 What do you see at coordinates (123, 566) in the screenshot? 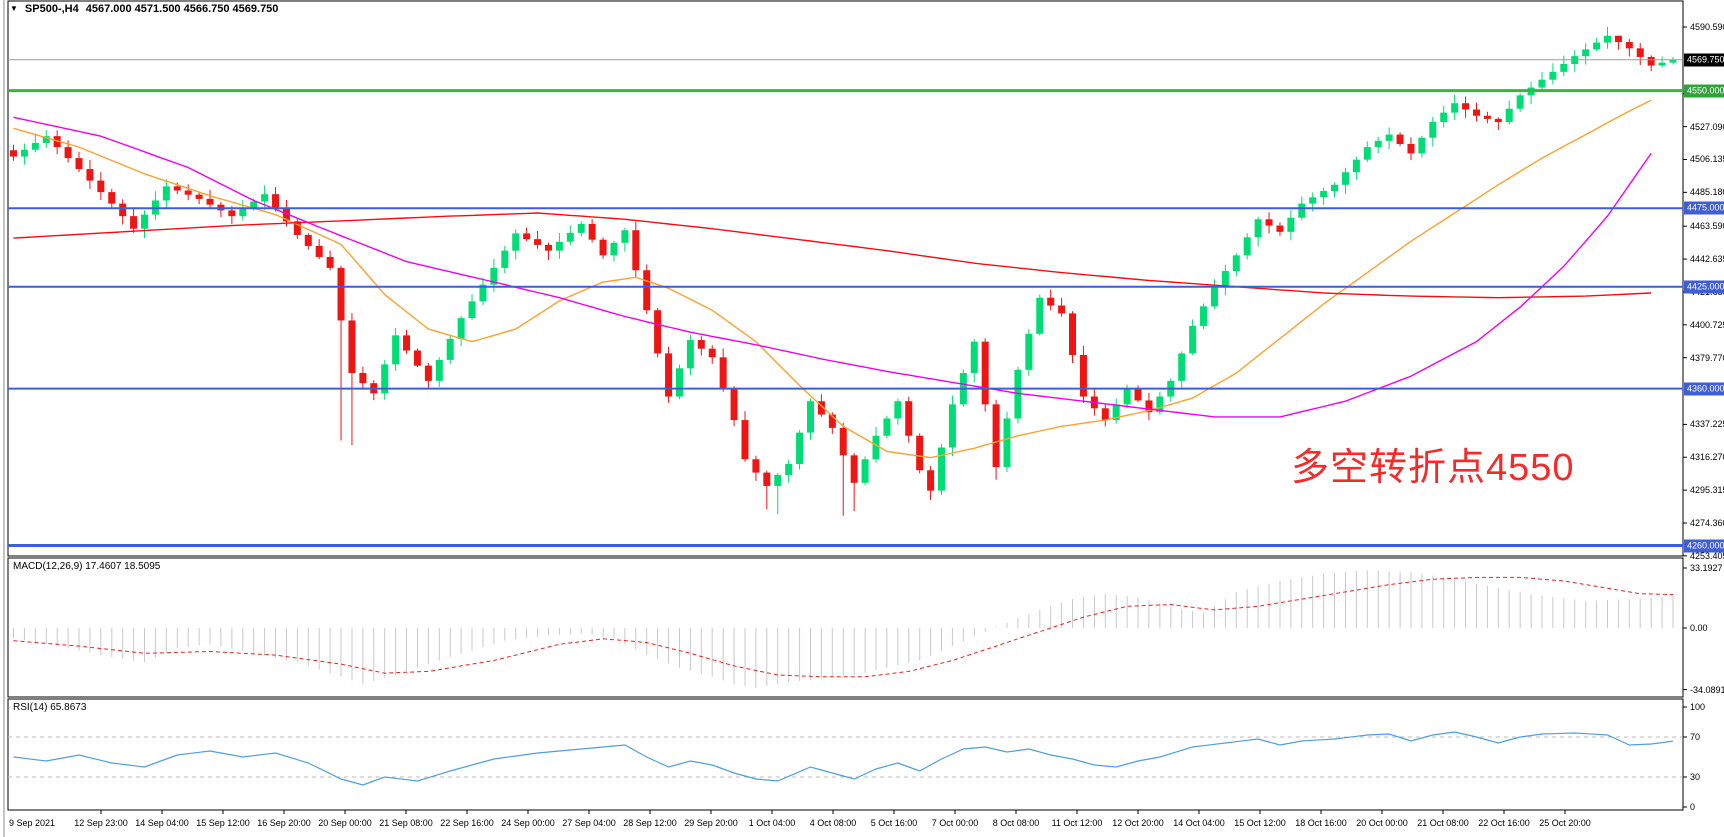
I see `macd-values: 17.4607 18.5095` at bounding box center [123, 566].